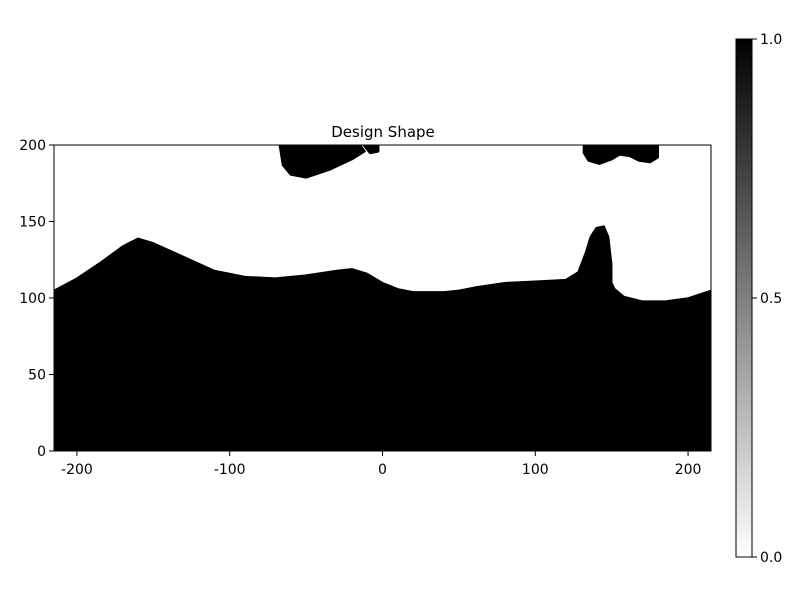  I want to click on x-tick-label: 0, so click(382, 470).